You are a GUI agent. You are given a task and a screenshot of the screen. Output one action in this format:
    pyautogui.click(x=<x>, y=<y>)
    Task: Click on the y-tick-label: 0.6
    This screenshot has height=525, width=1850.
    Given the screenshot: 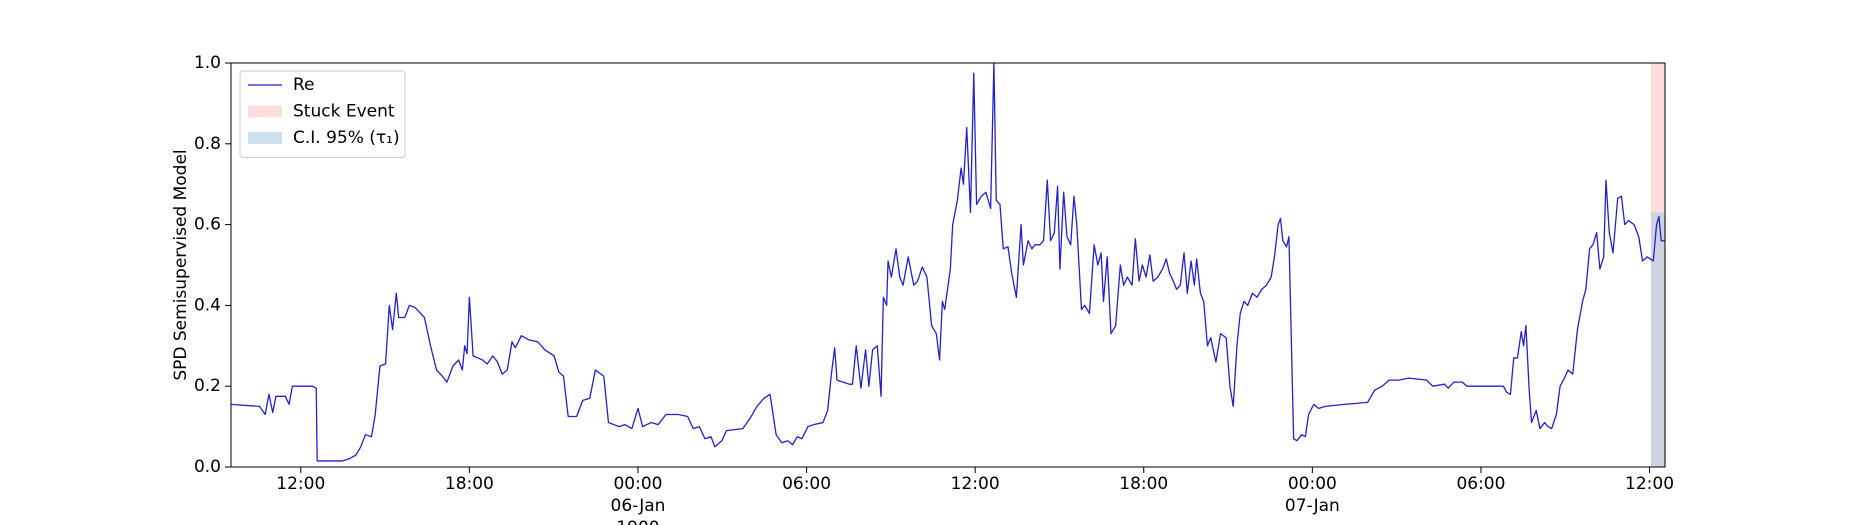 What is the action you would take?
    pyautogui.click(x=207, y=225)
    